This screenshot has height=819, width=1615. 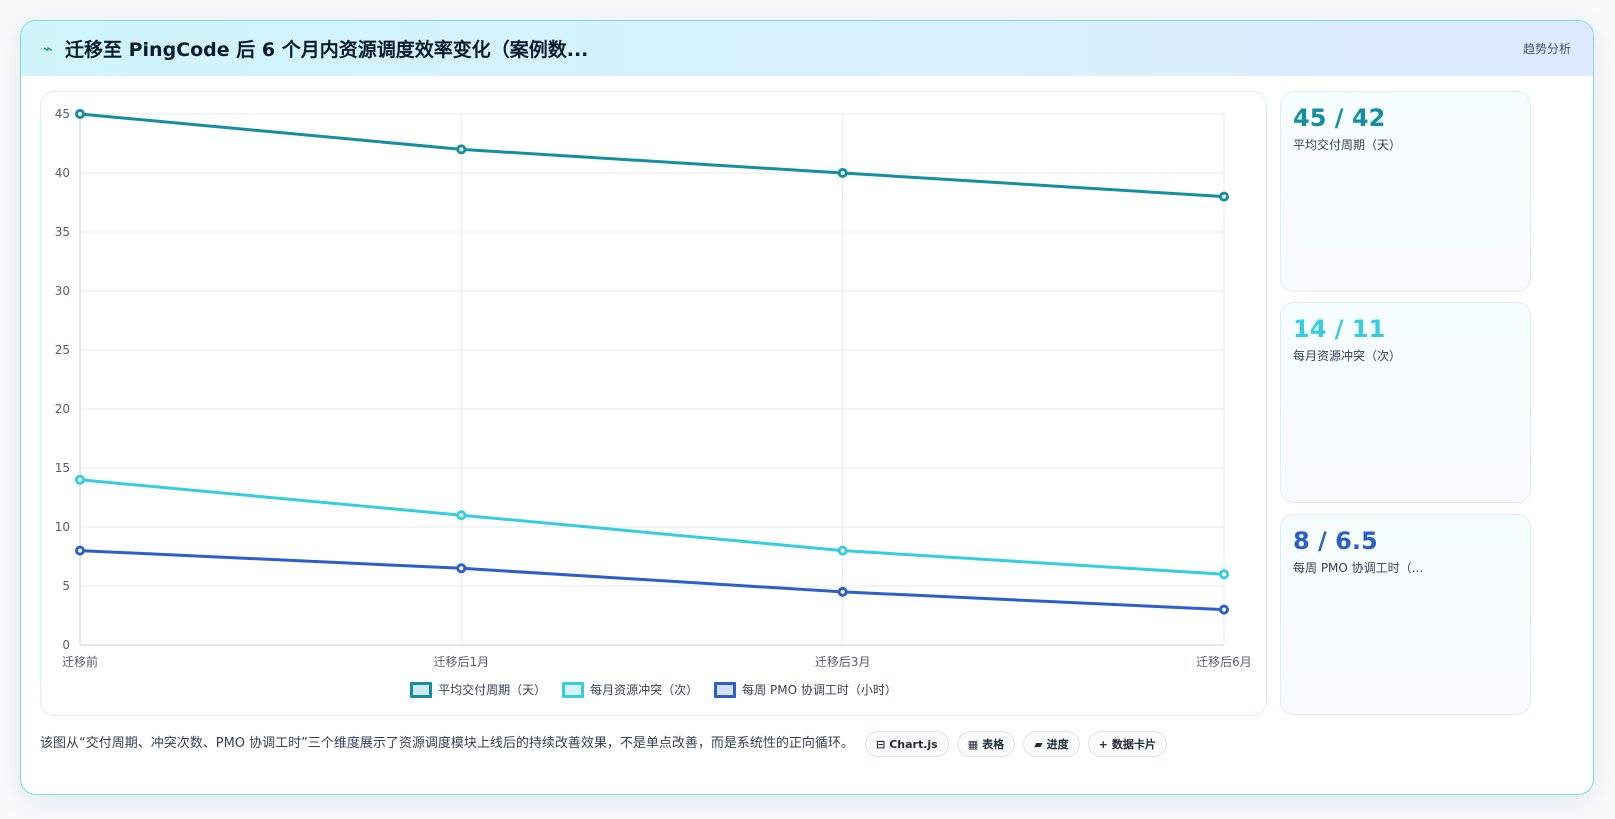 I want to click on chip-progress: ▰ 进度, so click(x=1051, y=744).